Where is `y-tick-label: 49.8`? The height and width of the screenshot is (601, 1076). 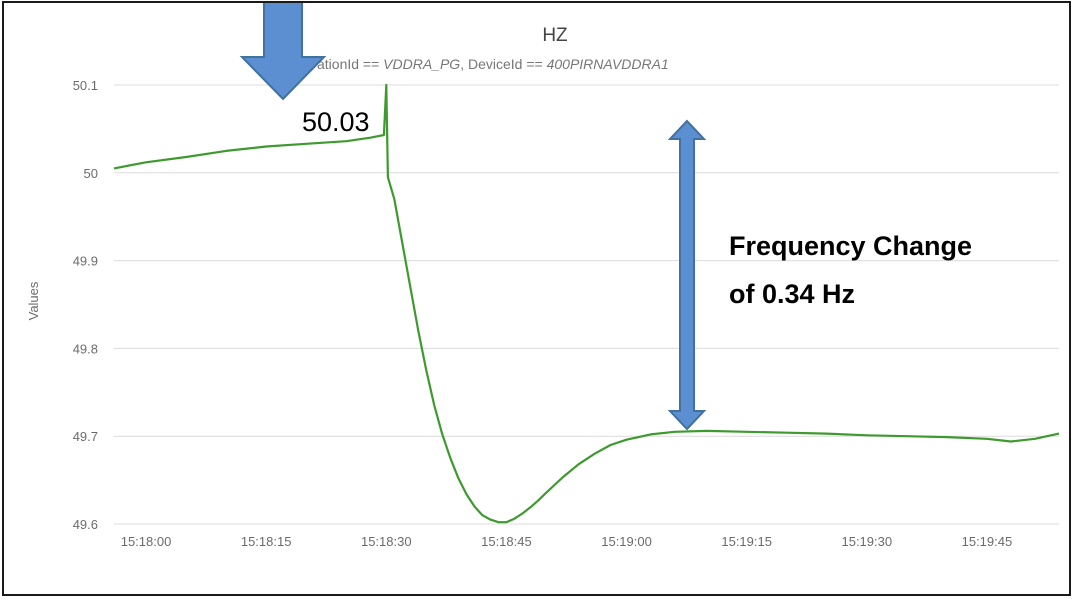
y-tick-label: 49.8 is located at coordinates (85, 348).